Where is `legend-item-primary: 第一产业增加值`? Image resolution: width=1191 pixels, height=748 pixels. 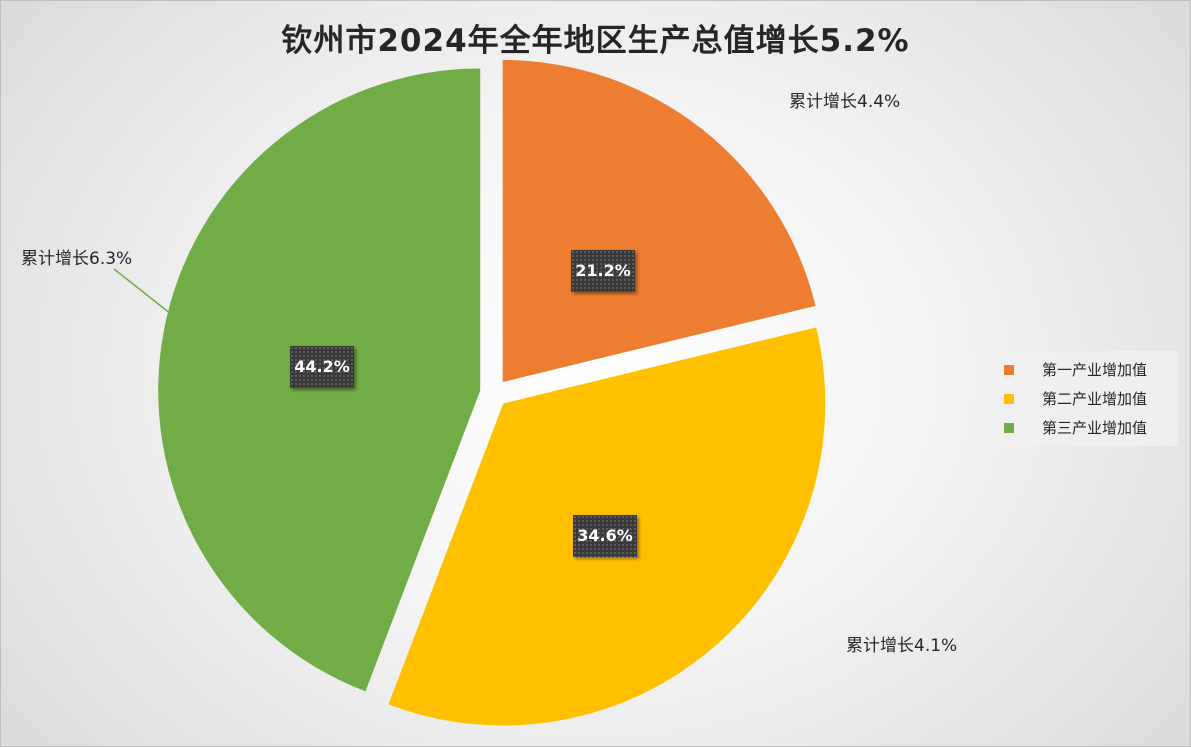
legend-item-primary: 第一产业增加值 is located at coordinates (1088, 369).